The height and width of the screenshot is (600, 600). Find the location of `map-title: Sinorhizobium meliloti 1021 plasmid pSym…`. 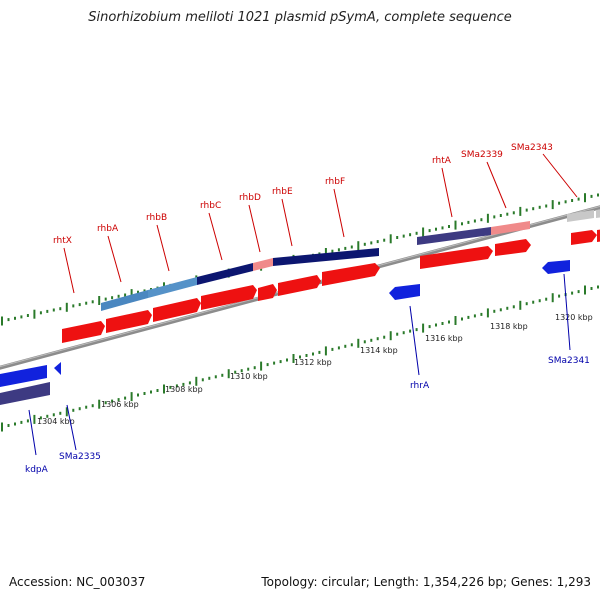

map-title: Sinorhizobium meliloti 1021 plasmid pSym… is located at coordinates (300, 17).